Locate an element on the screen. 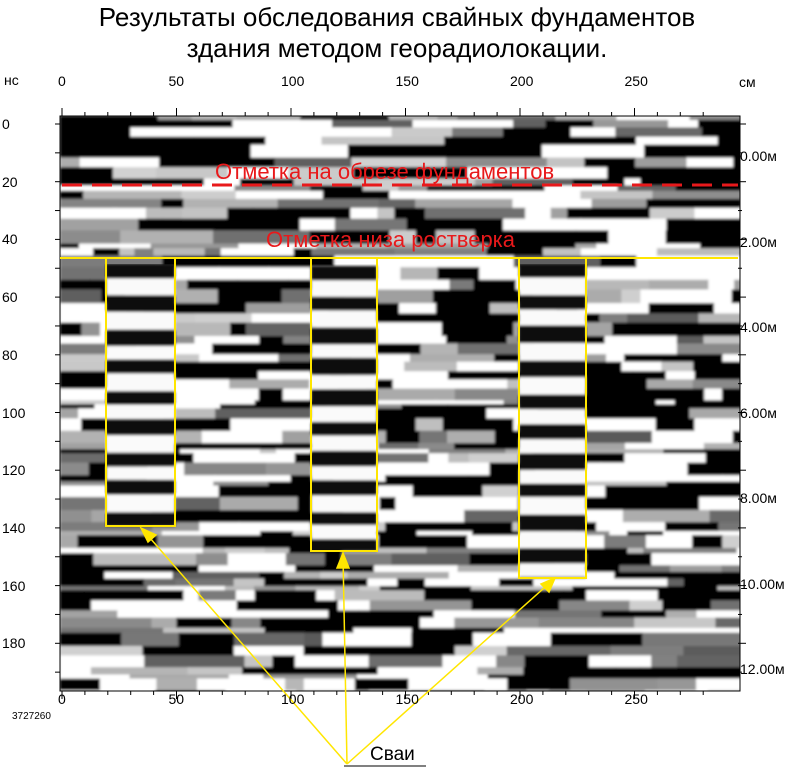  right-tick-label-6: 12.00м is located at coordinates (762, 669).